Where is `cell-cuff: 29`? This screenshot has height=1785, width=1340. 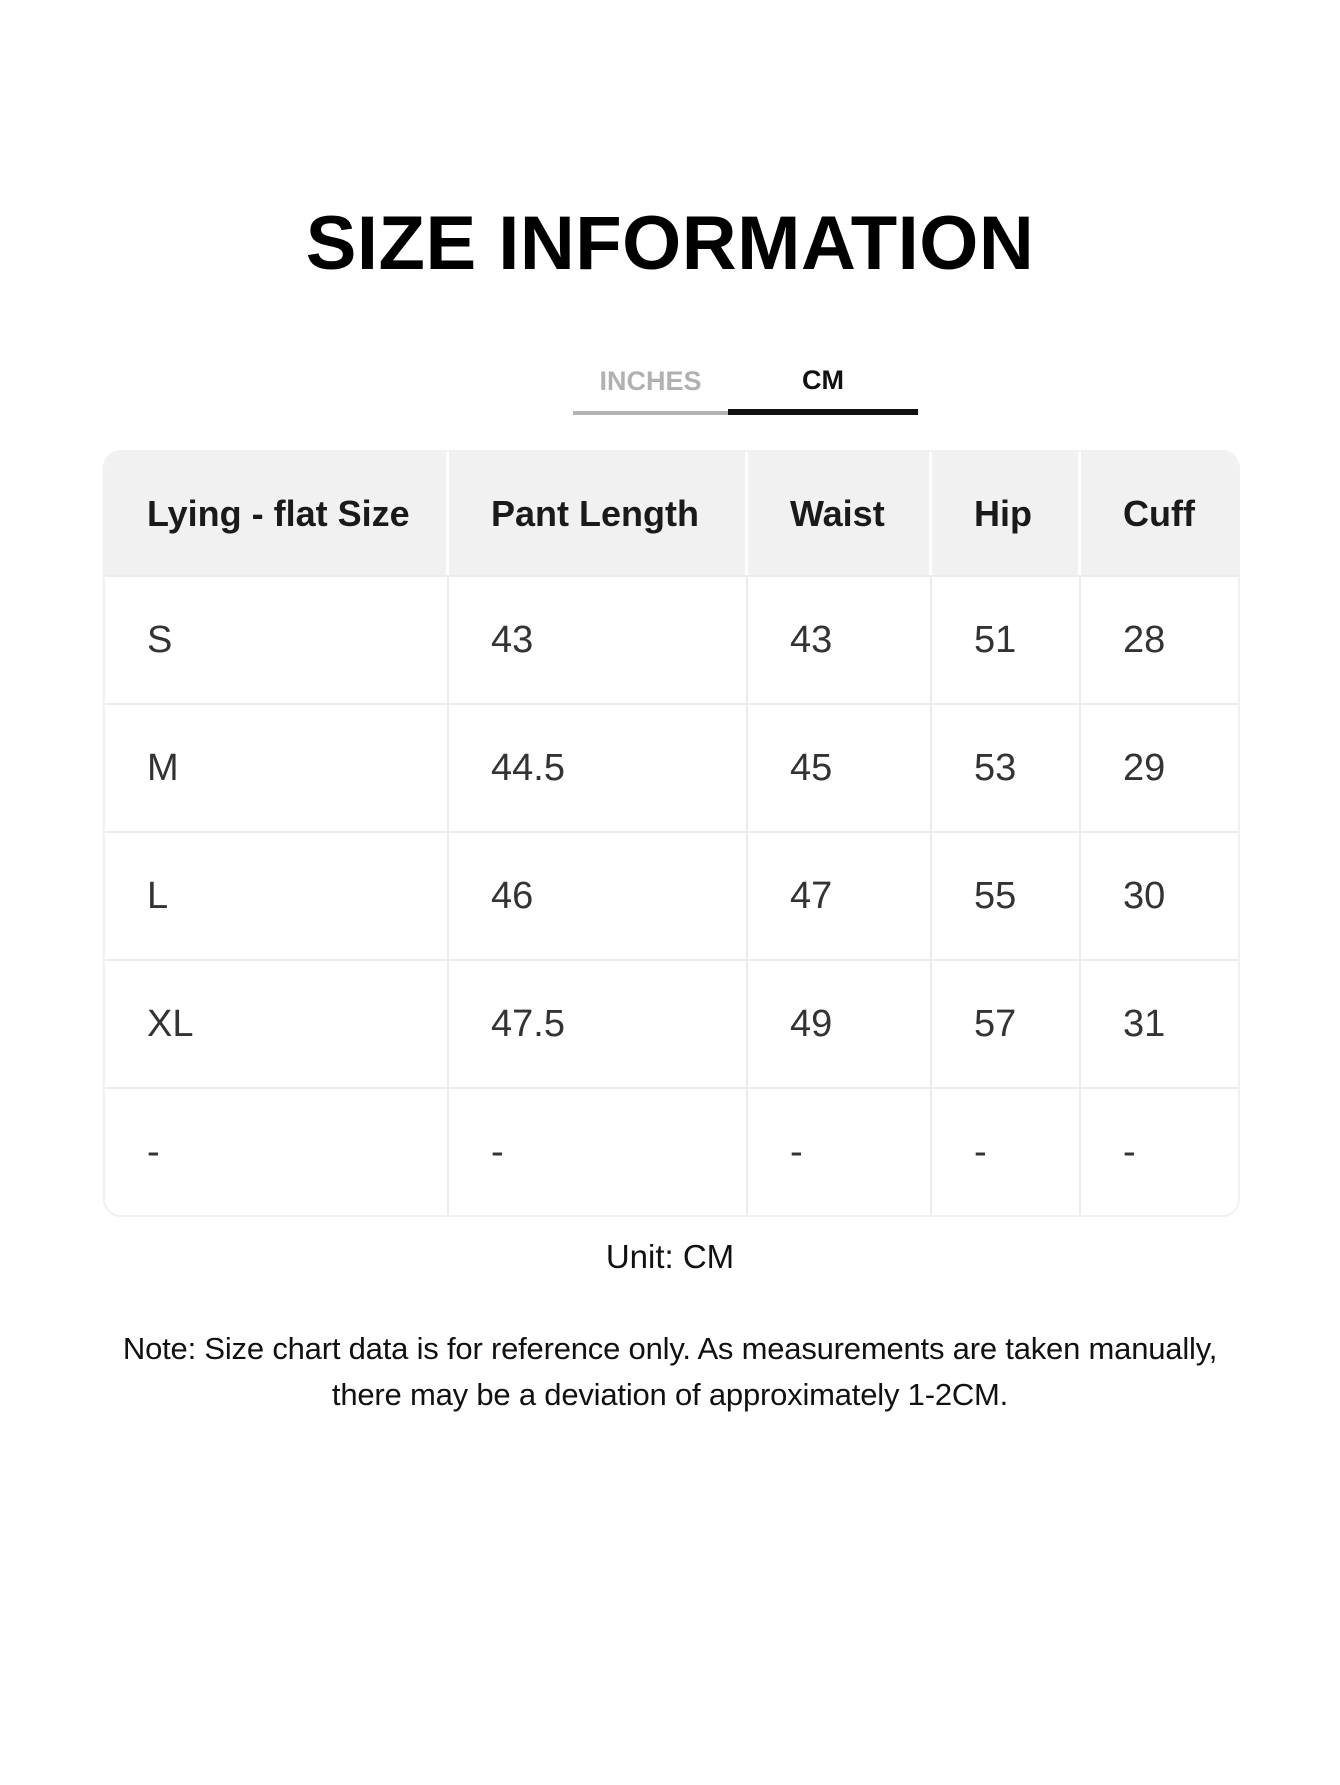 cell-cuff: 29 is located at coordinates (1144, 767).